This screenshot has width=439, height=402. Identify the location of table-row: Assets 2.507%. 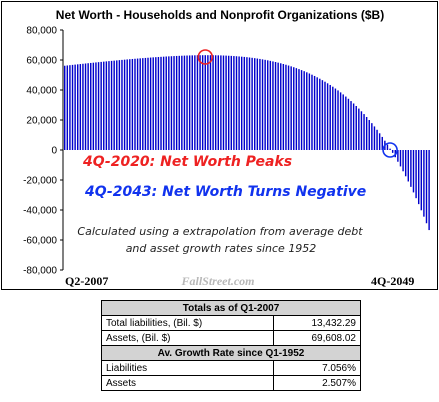
(231, 383).